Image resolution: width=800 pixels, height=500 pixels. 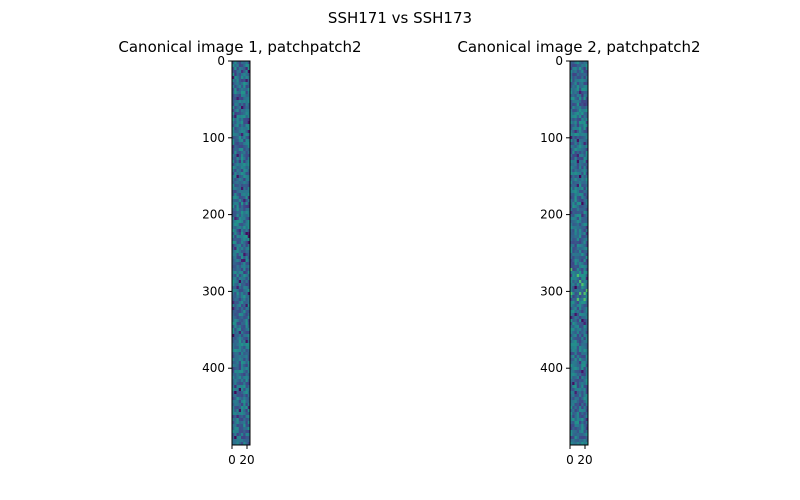 I want to click on panel-title: Canonical image 1, patchpatch2, so click(x=239, y=47).